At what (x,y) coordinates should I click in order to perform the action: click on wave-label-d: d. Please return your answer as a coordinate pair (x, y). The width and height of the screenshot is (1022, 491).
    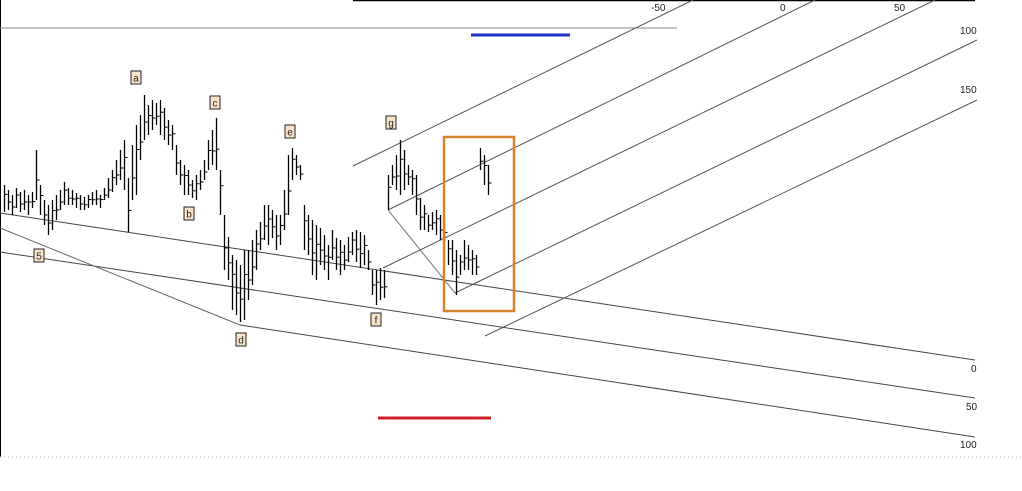
    Looking at the image, I should click on (241, 339).